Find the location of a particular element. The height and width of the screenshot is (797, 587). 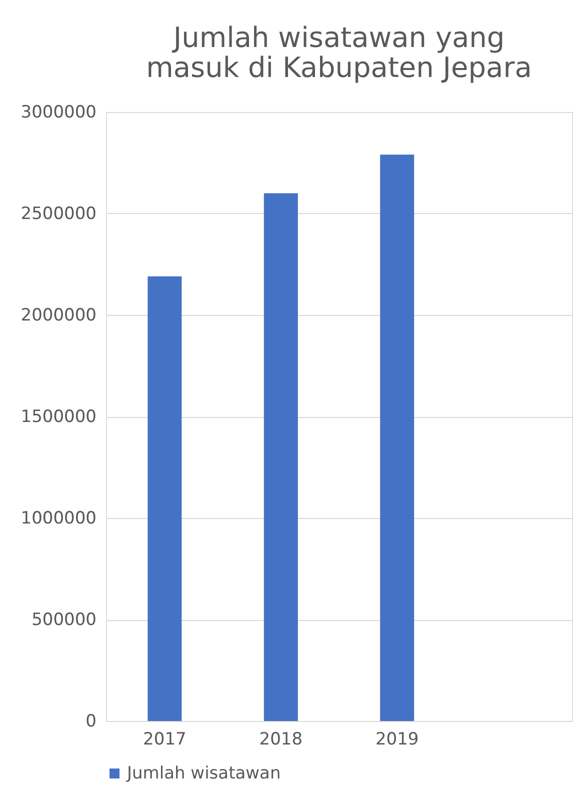

y-tick-label: 0 is located at coordinates (91, 722).